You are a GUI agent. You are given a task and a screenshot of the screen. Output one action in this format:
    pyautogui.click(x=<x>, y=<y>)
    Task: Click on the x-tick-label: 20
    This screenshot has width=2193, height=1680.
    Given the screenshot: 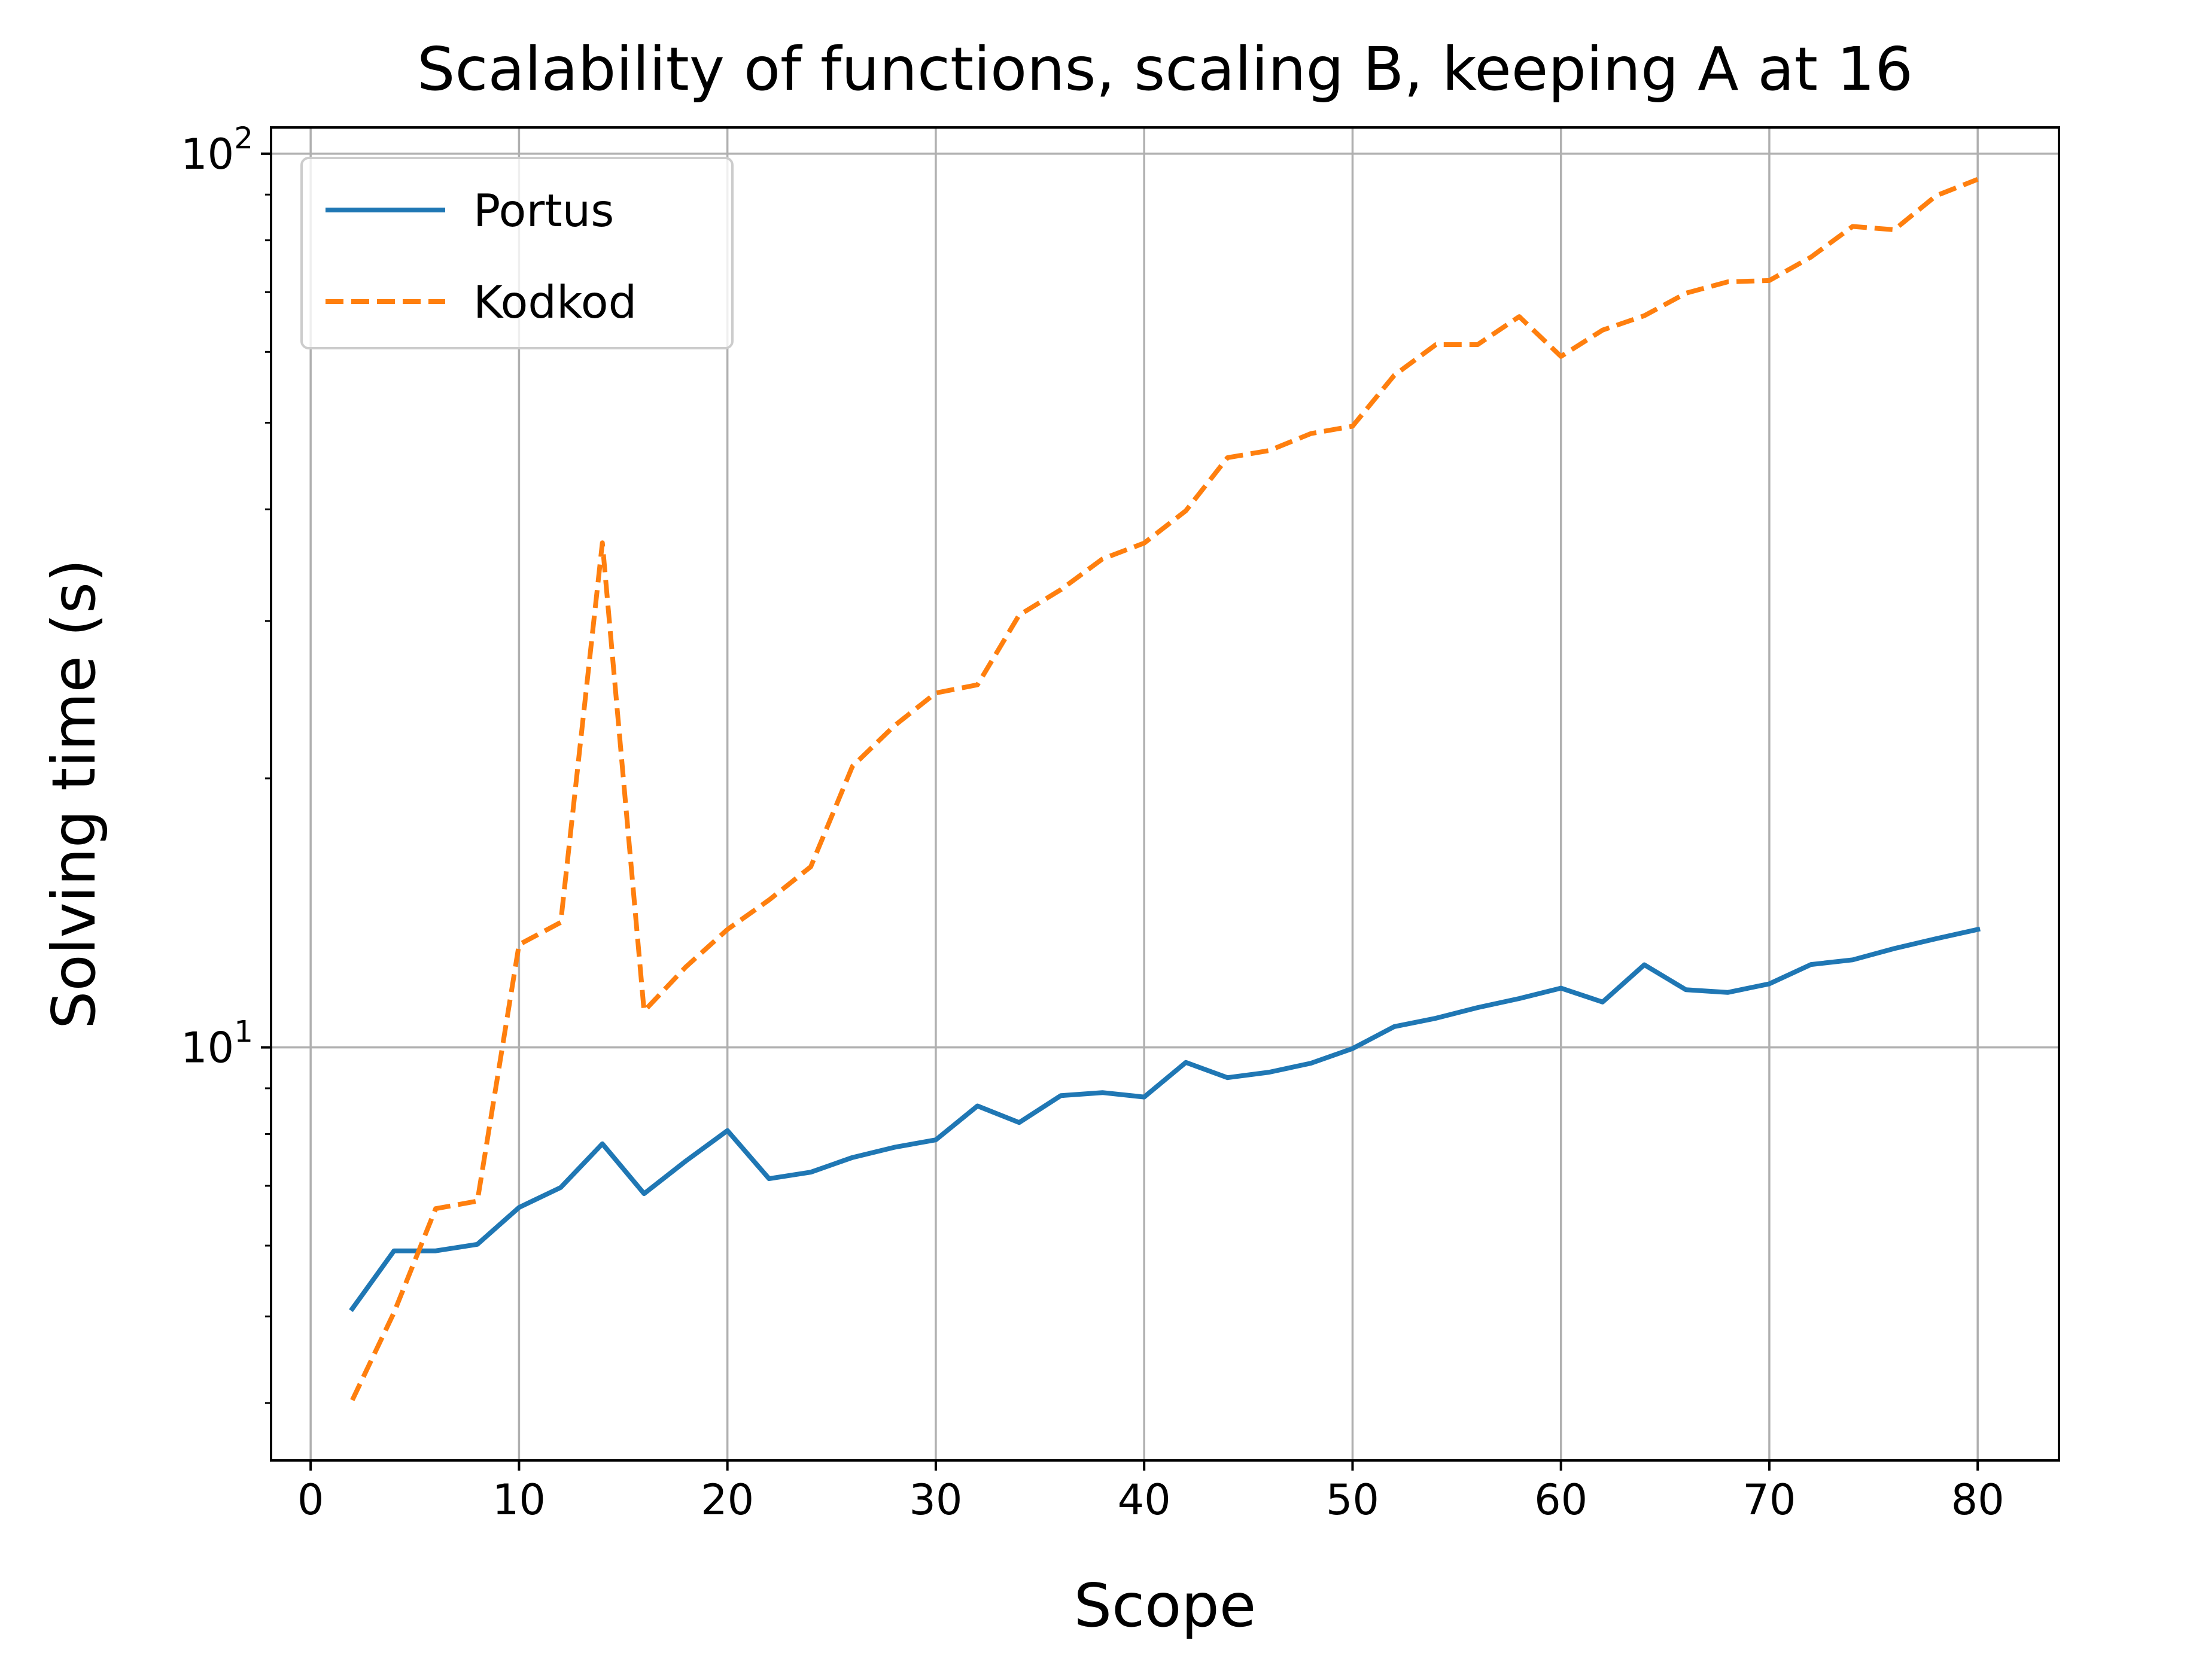 What is the action you would take?
    pyautogui.click(x=727, y=1499)
    